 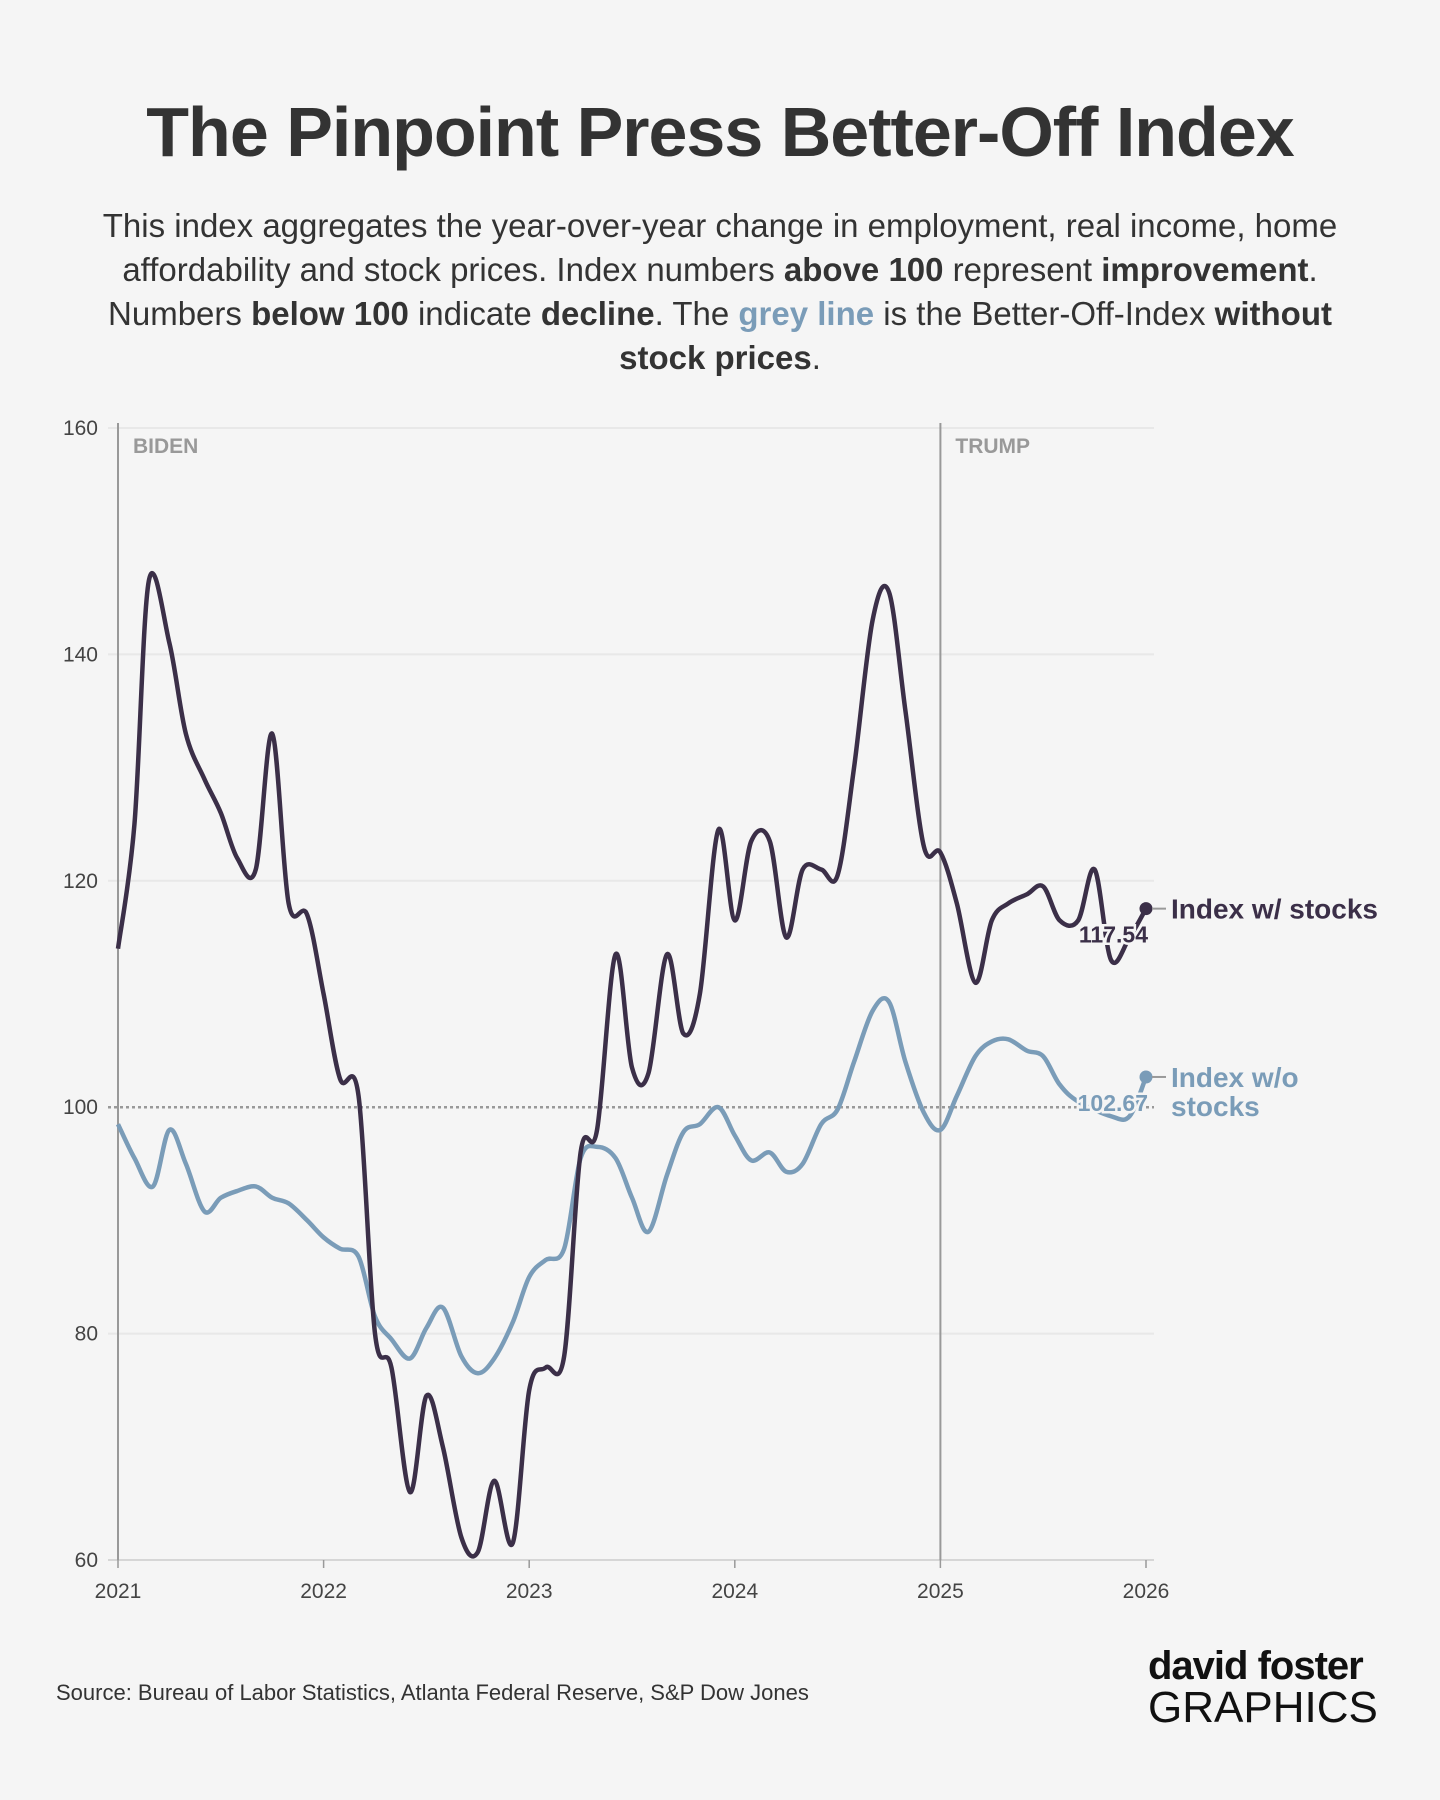 What do you see at coordinates (1263, 1707) in the screenshot?
I see `logo-line-2: GRAPHICS` at bounding box center [1263, 1707].